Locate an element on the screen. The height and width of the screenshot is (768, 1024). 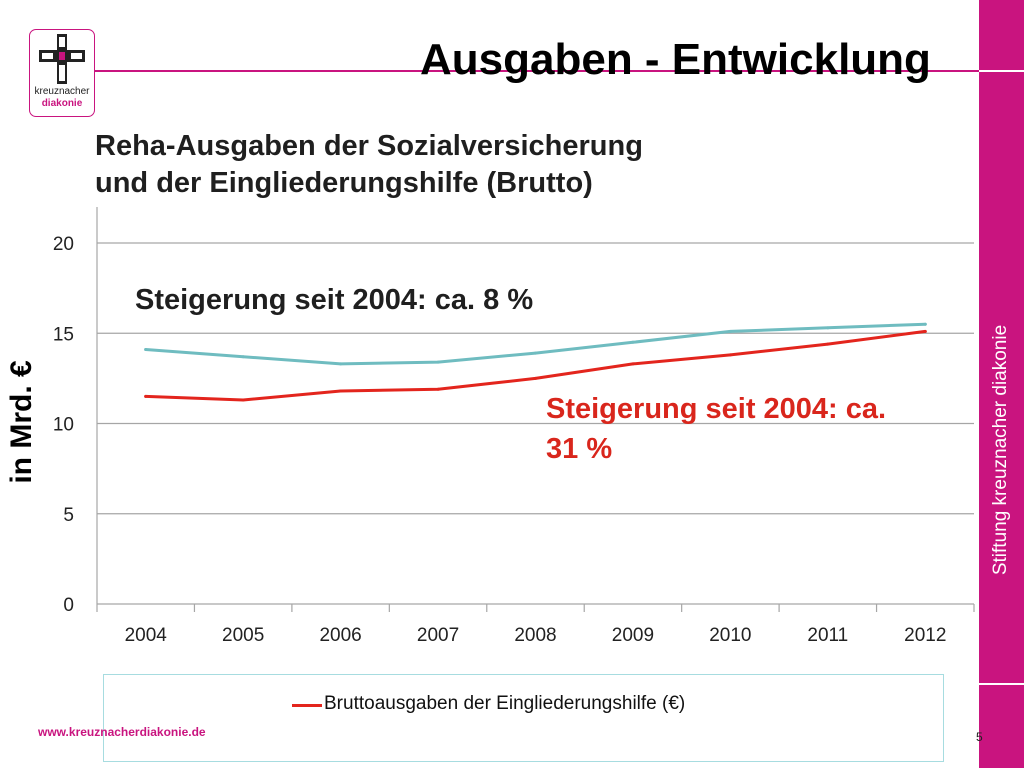
x-tick-label: 2009 is located at coordinates (633, 635).